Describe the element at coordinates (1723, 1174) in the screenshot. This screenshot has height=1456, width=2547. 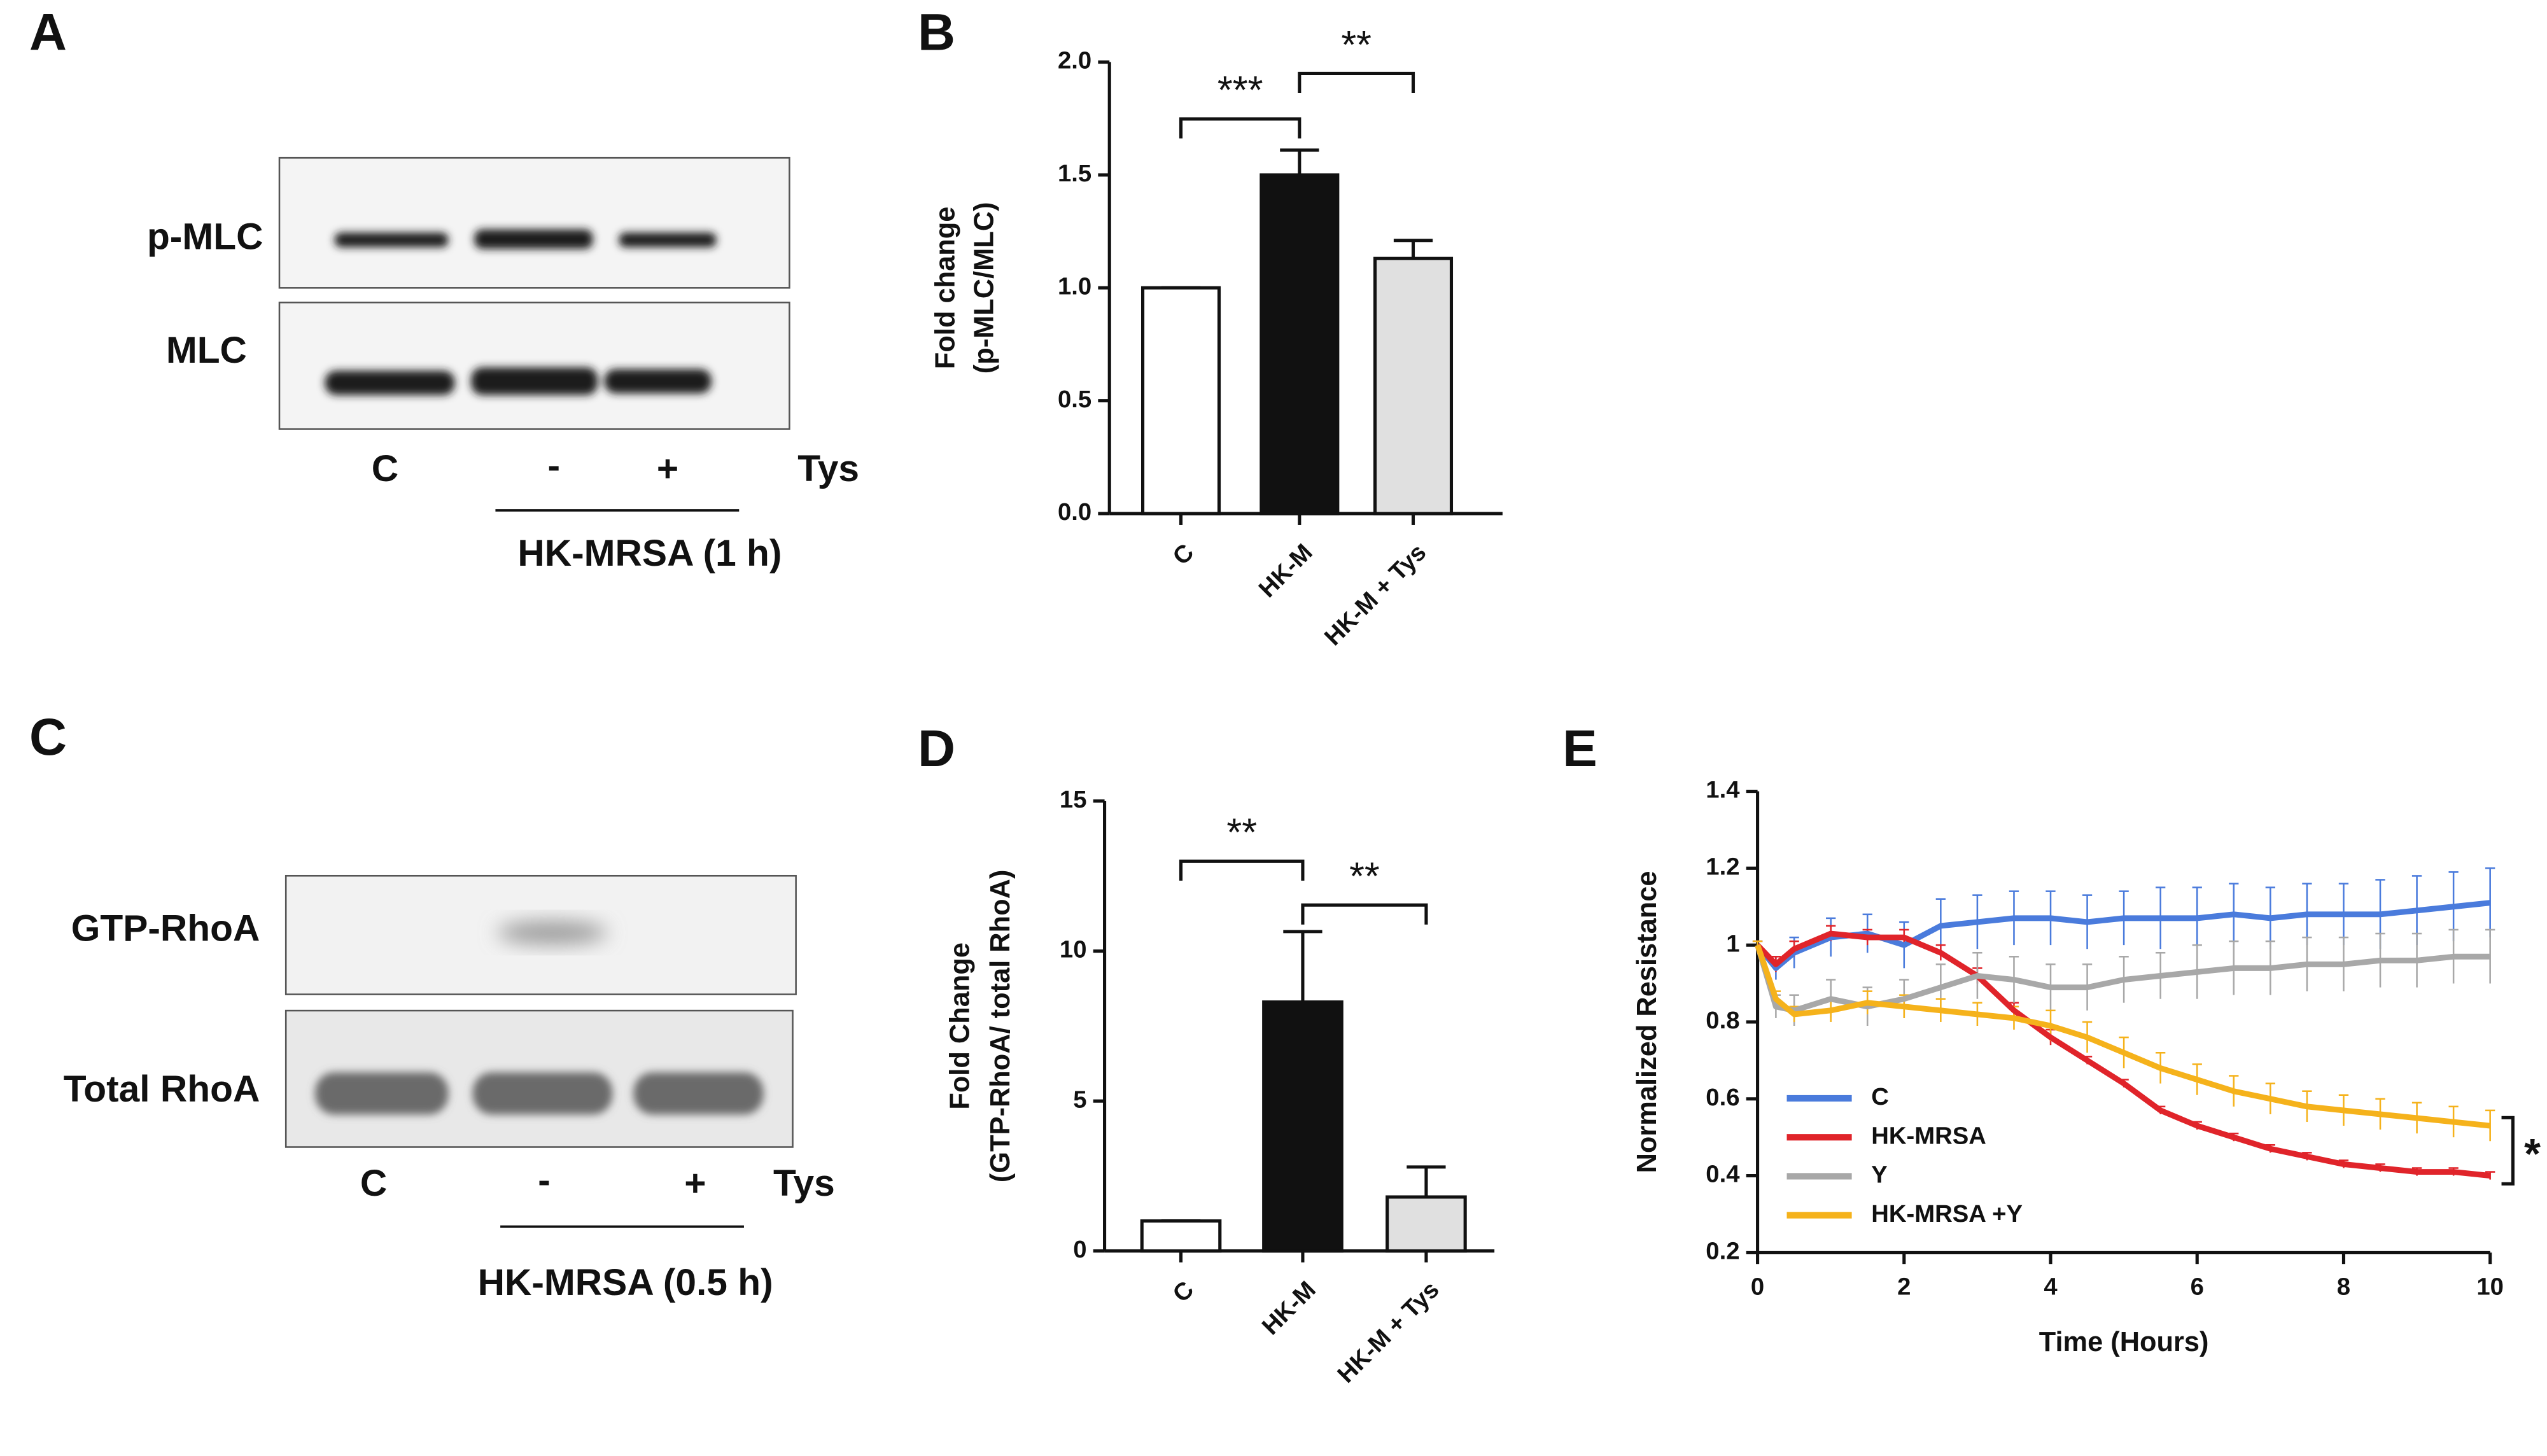
I see `y-tick-label: 0.4` at that location.